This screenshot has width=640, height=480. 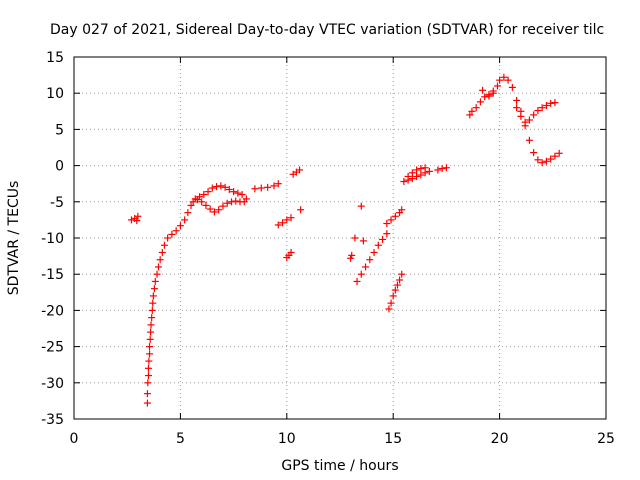 I want to click on y-tick-label: 10, so click(x=55, y=94).